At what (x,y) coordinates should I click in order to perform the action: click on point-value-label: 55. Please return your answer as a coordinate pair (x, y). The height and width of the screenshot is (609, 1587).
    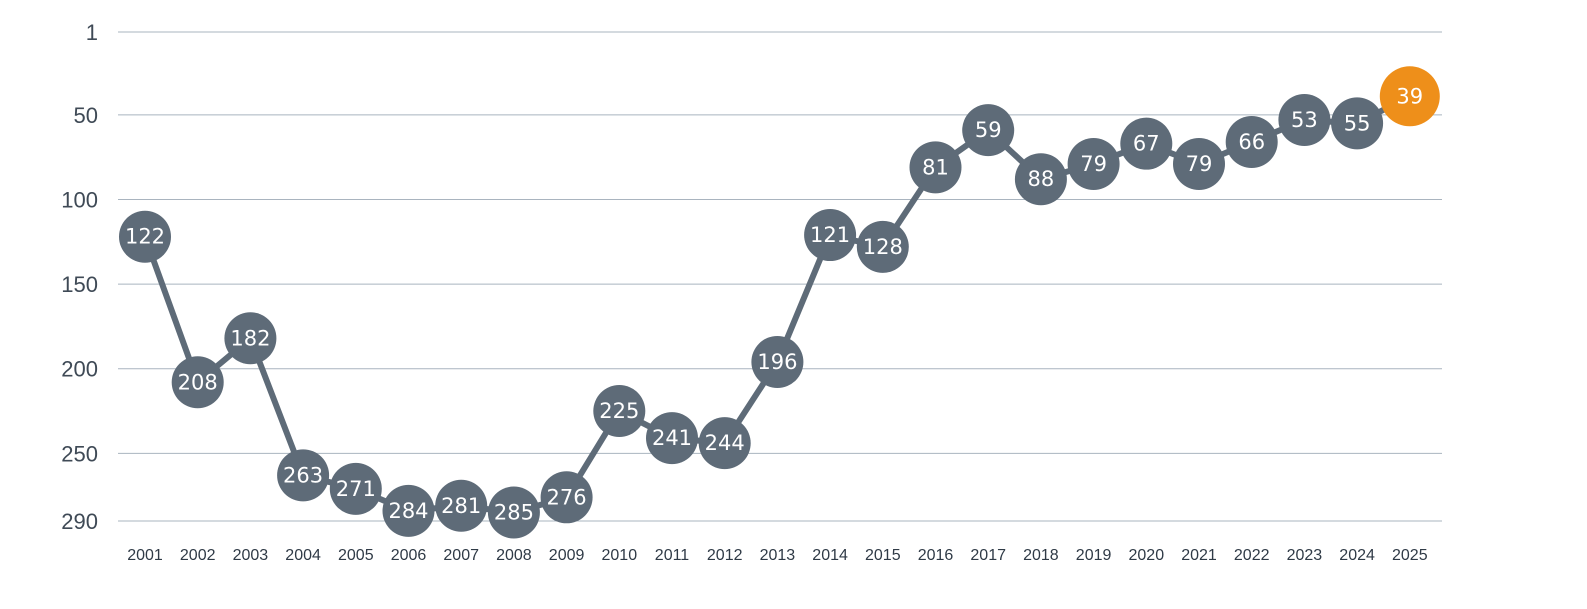
    Looking at the image, I should click on (1357, 123).